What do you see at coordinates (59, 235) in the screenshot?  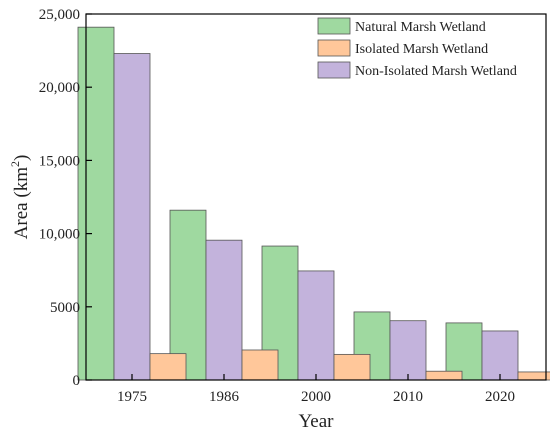 I see `y-tick-label: 10,000` at bounding box center [59, 235].